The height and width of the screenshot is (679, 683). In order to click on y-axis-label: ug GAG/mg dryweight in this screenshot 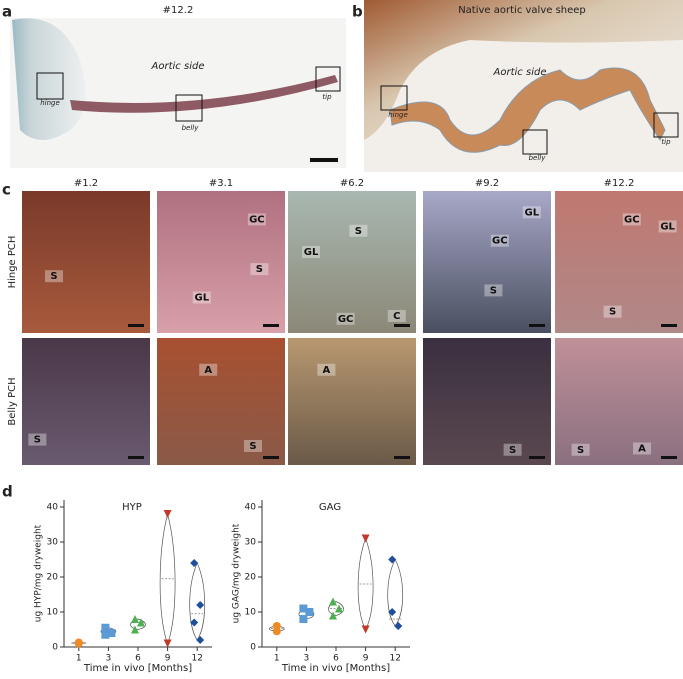, I will do `click(237, 573)`.